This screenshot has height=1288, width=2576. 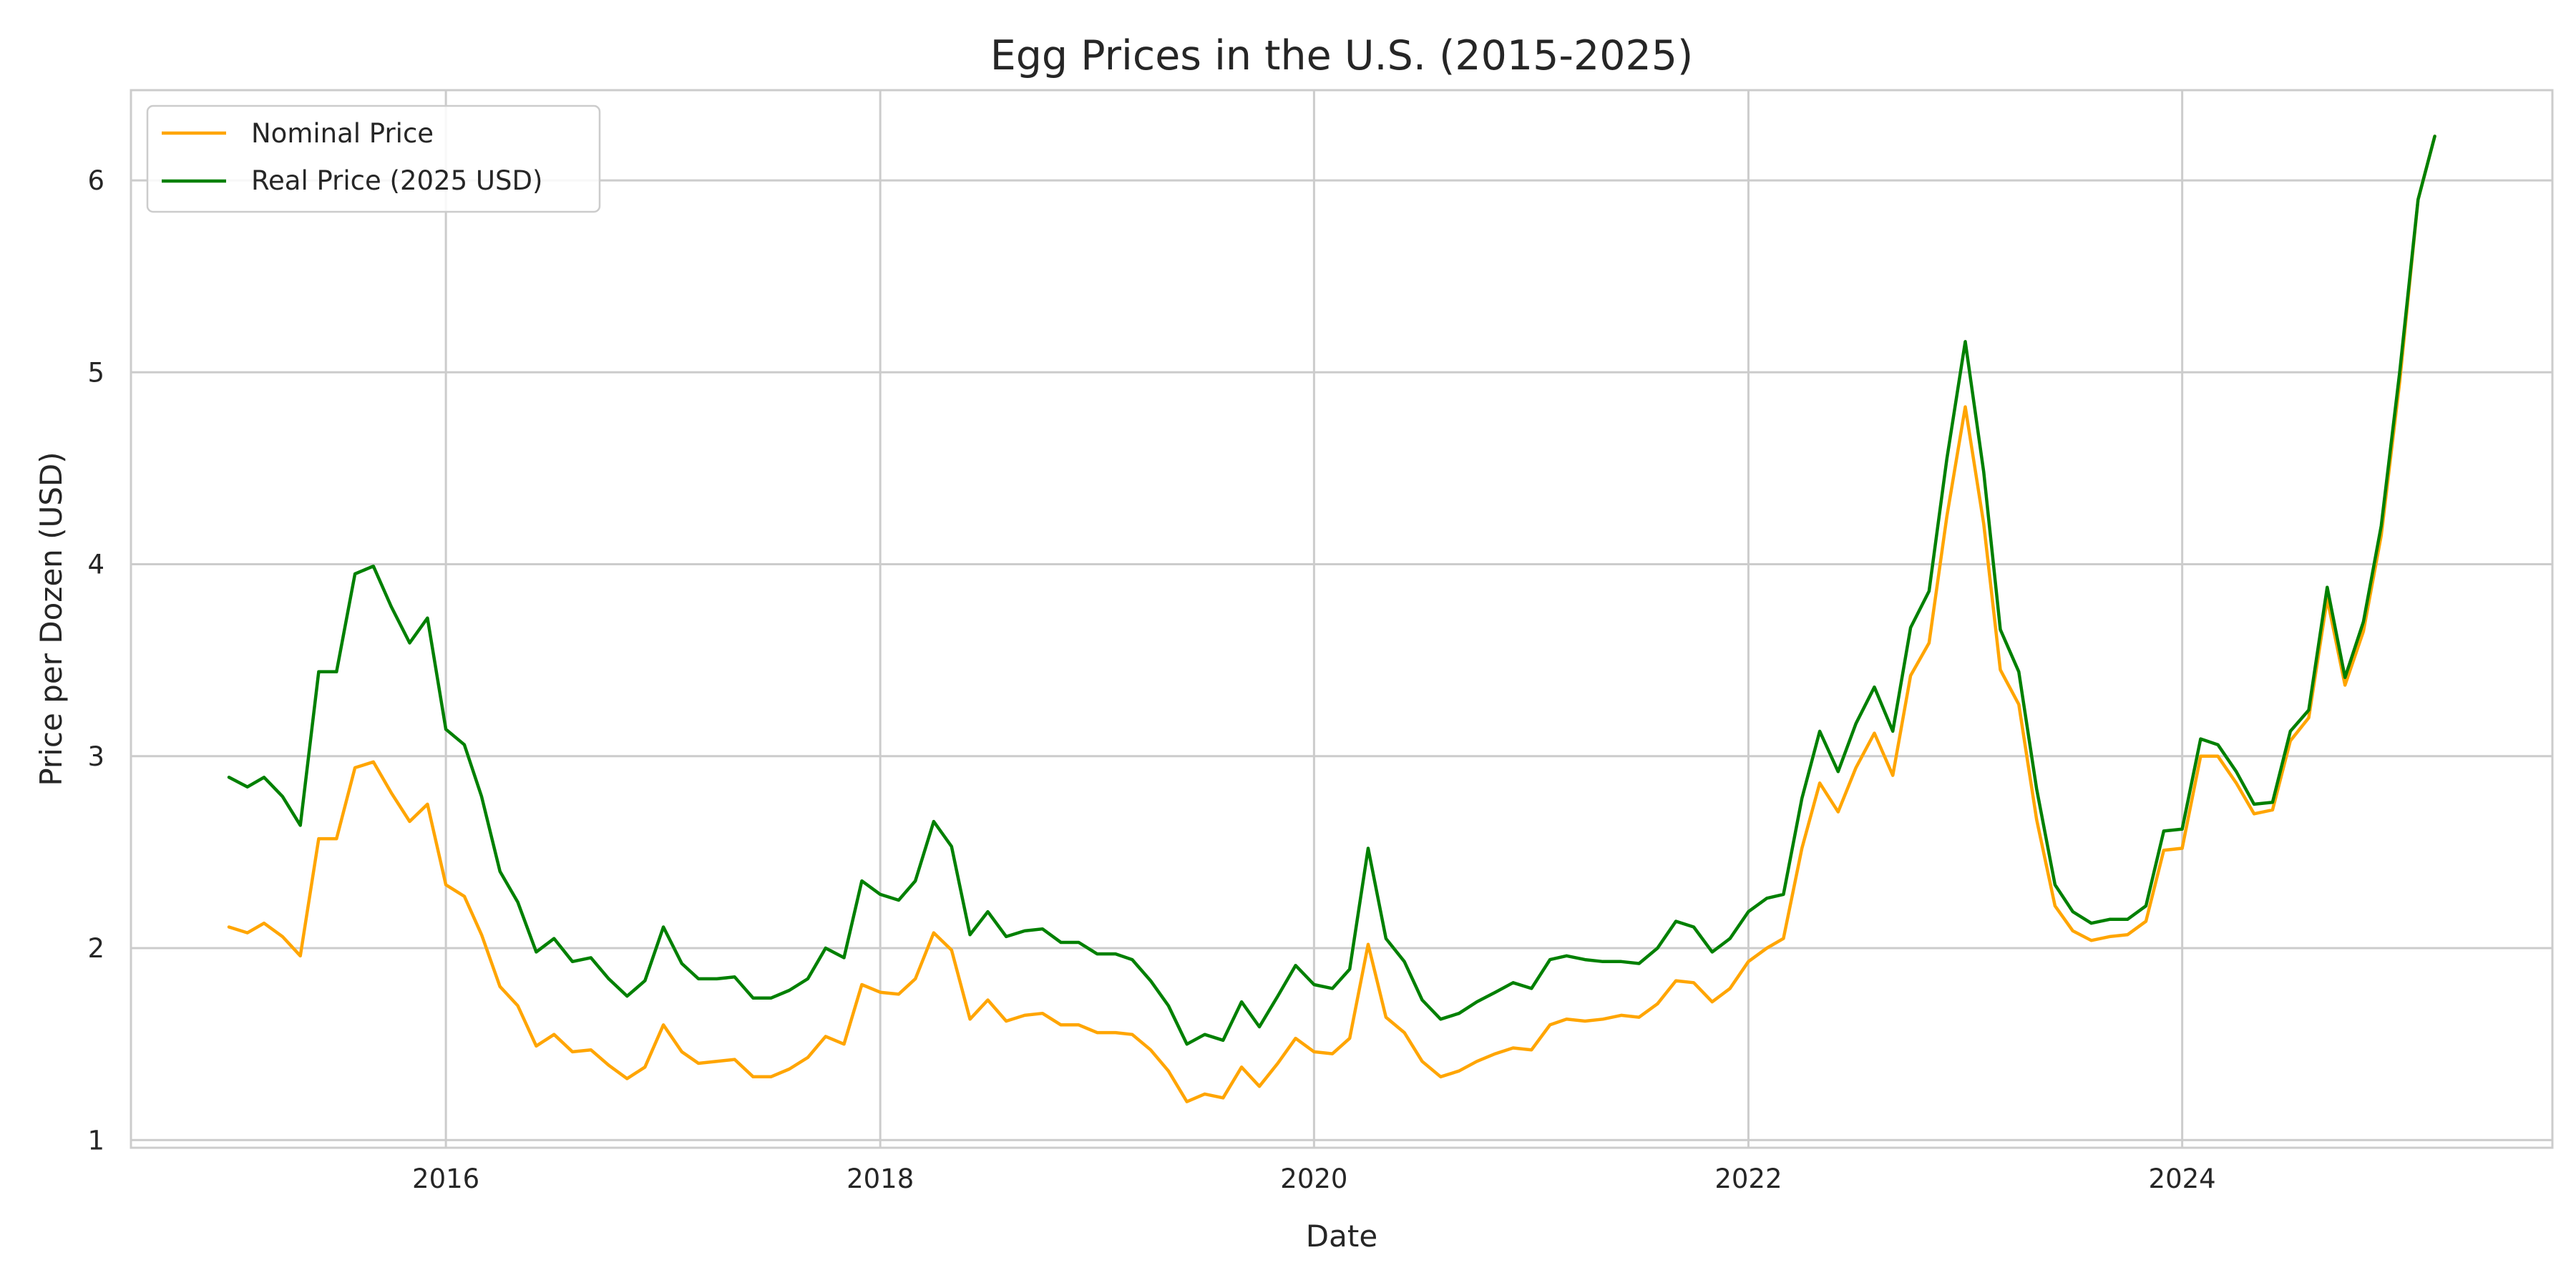 I want to click on x-tick-label: 2024, so click(x=2182, y=1178).